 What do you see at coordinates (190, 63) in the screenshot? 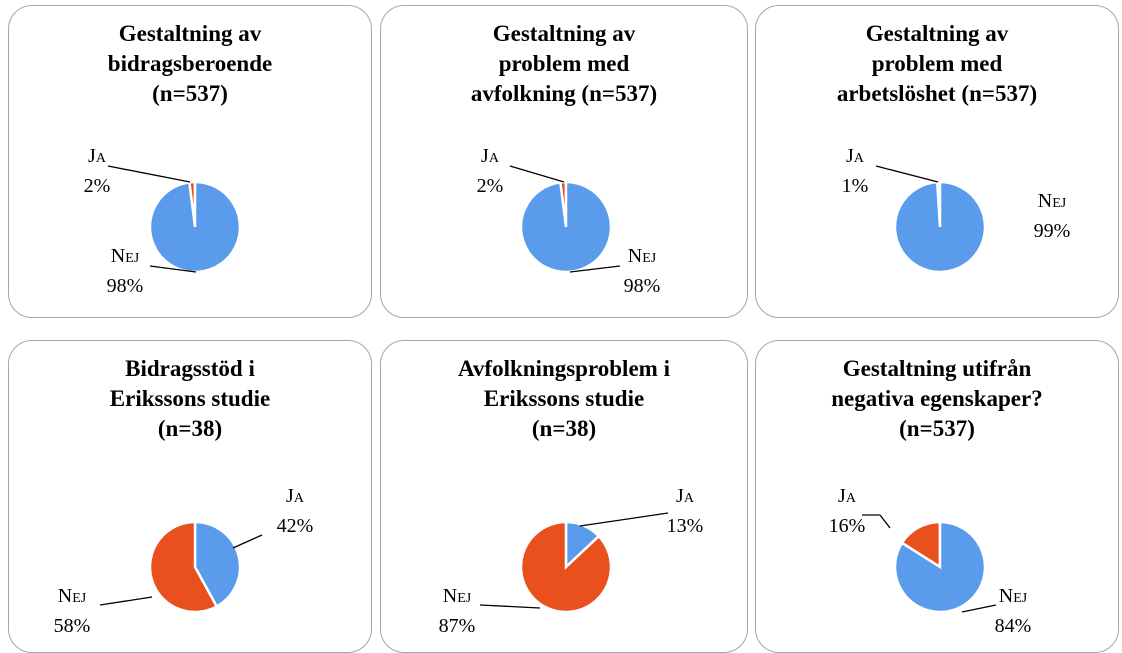
I see `chart-title: Gestaltning av bidragsberoende (n=537)` at bounding box center [190, 63].